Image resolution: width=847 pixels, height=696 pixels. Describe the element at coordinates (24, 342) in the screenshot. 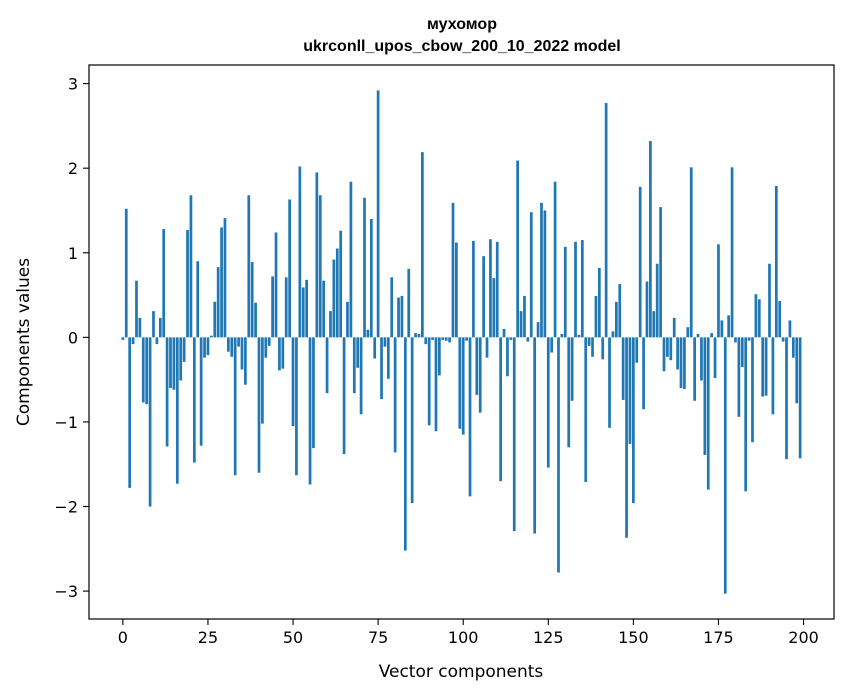

I see `y-axis-label: Components values` at that location.